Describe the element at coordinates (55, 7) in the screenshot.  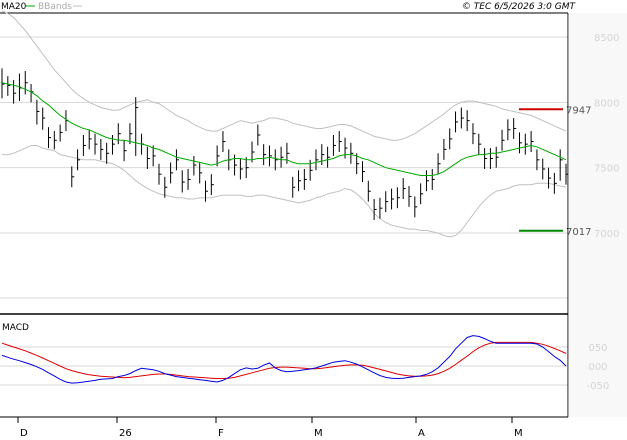
I see `legend-bbands-label: BBands` at that location.